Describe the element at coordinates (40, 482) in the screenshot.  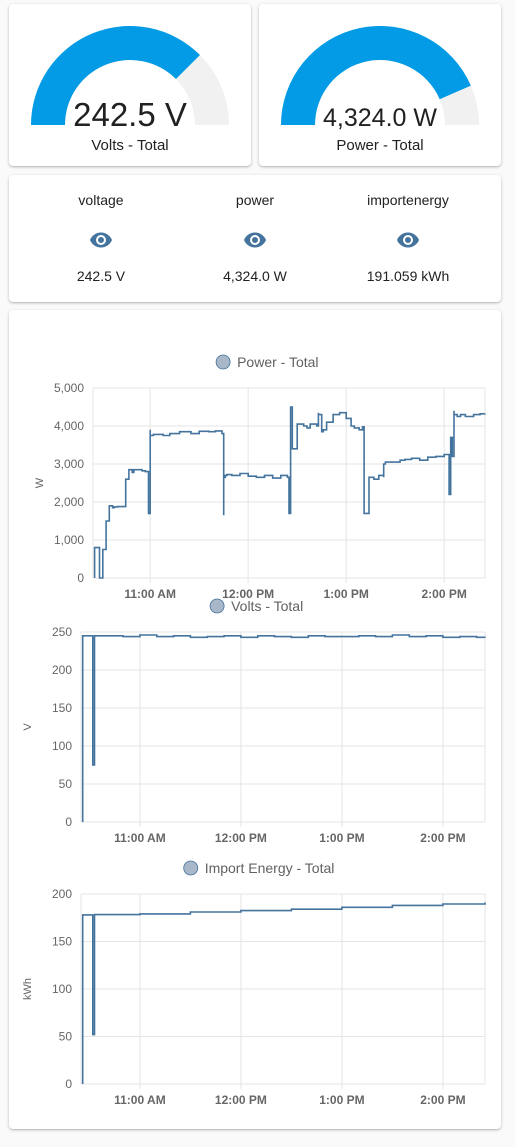
I see `y-axis-label: W` at that location.